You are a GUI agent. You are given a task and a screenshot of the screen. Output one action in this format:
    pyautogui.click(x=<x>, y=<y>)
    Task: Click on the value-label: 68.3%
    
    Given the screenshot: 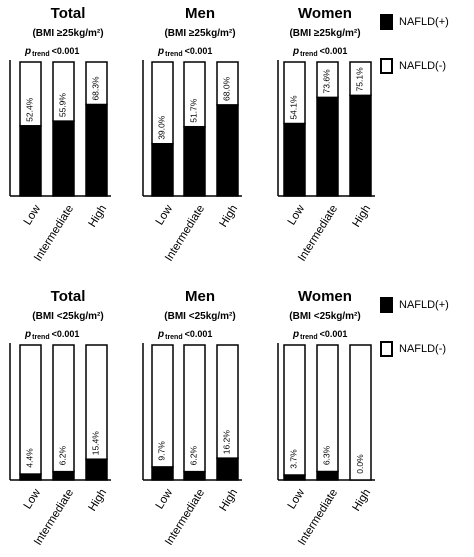 What is the action you would take?
    pyautogui.click(x=96, y=88)
    